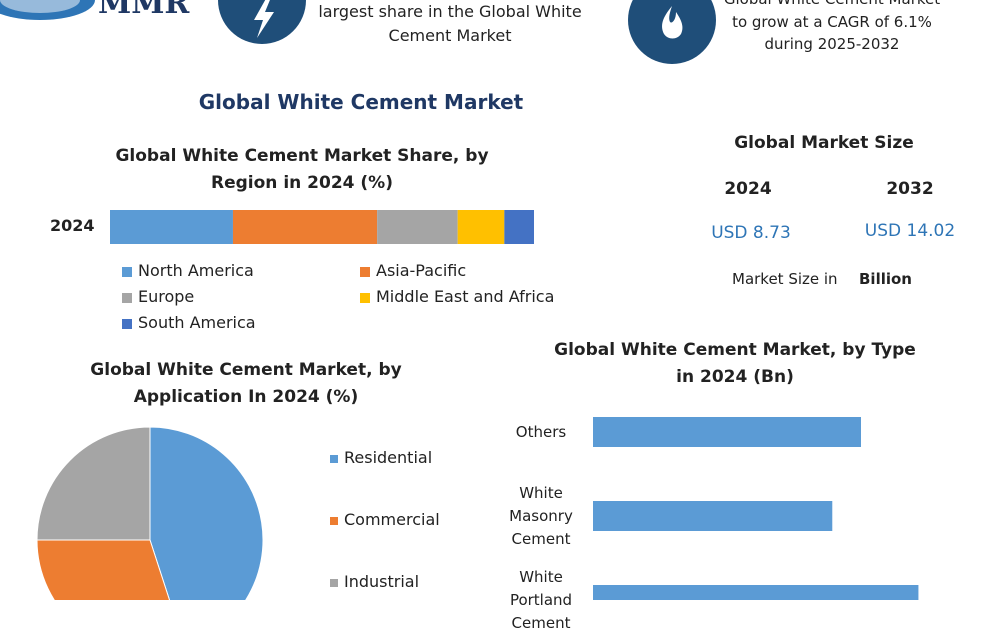  What do you see at coordinates (361, 102) in the screenshot?
I see `main-title: Global White Cement Market` at bounding box center [361, 102].